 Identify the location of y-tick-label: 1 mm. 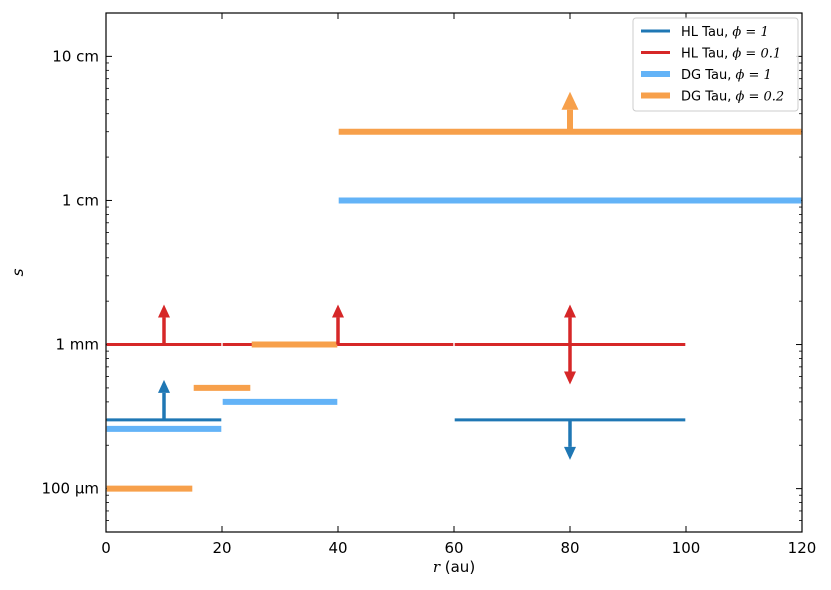
(77, 345).